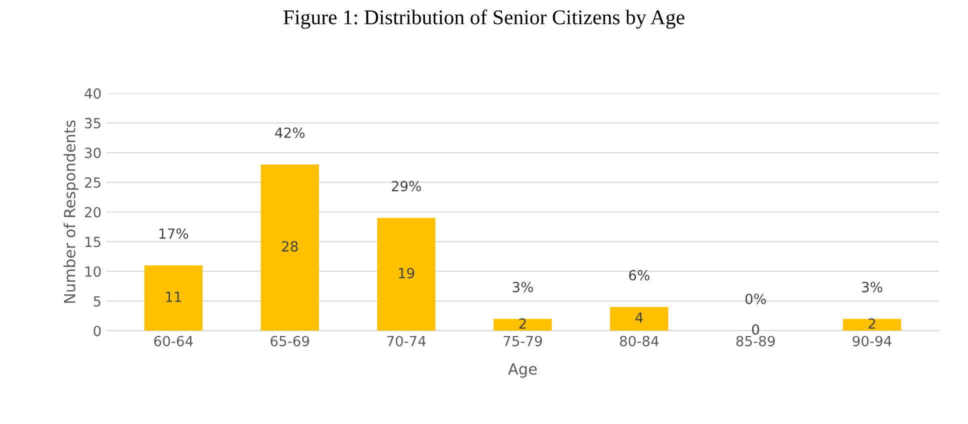 The width and height of the screenshot is (968, 424). What do you see at coordinates (93, 153) in the screenshot?
I see `y-tick-label: 30` at bounding box center [93, 153].